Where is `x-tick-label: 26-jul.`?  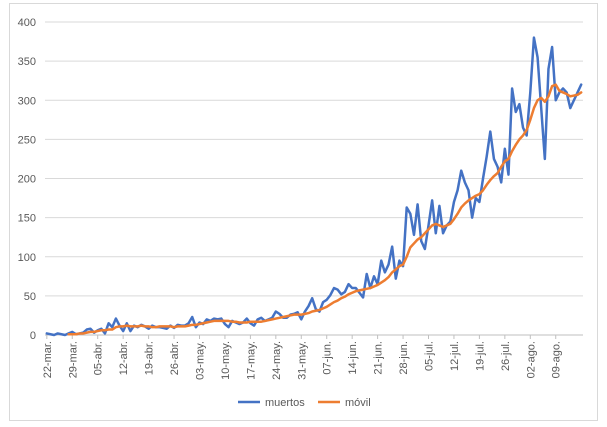 x-tick-label: 26-jul. is located at coordinates (506, 356).